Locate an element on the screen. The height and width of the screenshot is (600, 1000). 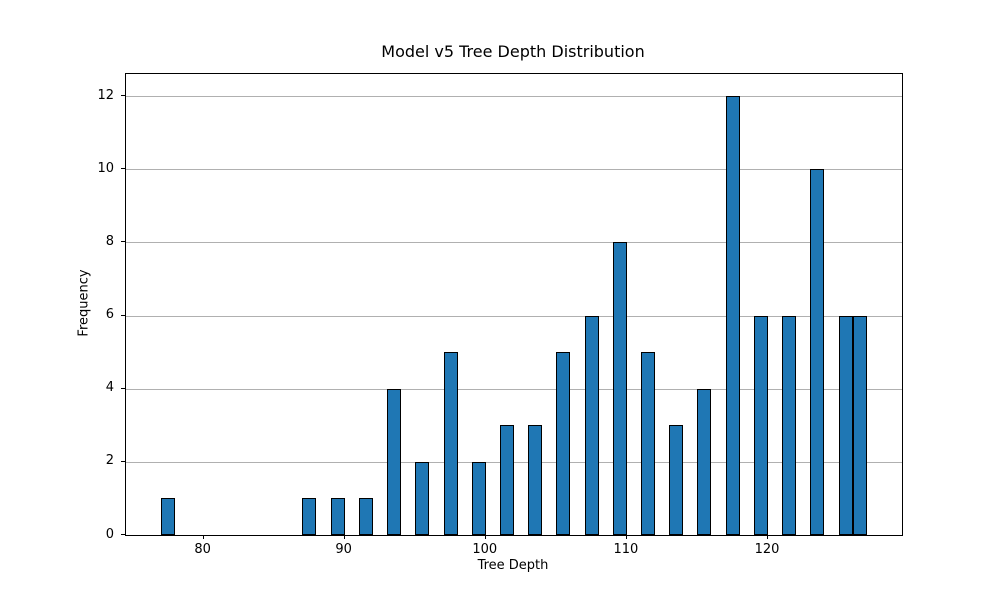
x-tick-label: 120 is located at coordinates (767, 549).